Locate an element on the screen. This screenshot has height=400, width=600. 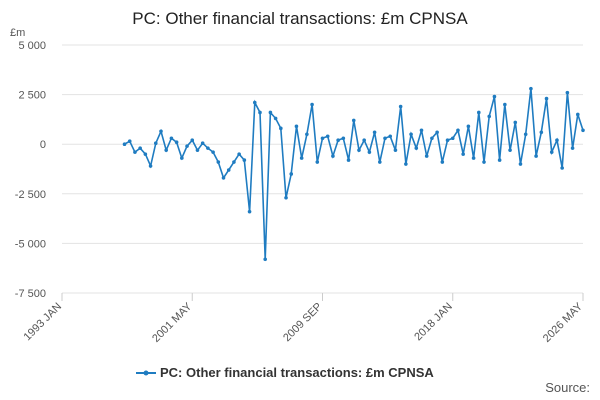
y-tick-label: 2 500 is located at coordinates (32, 96).